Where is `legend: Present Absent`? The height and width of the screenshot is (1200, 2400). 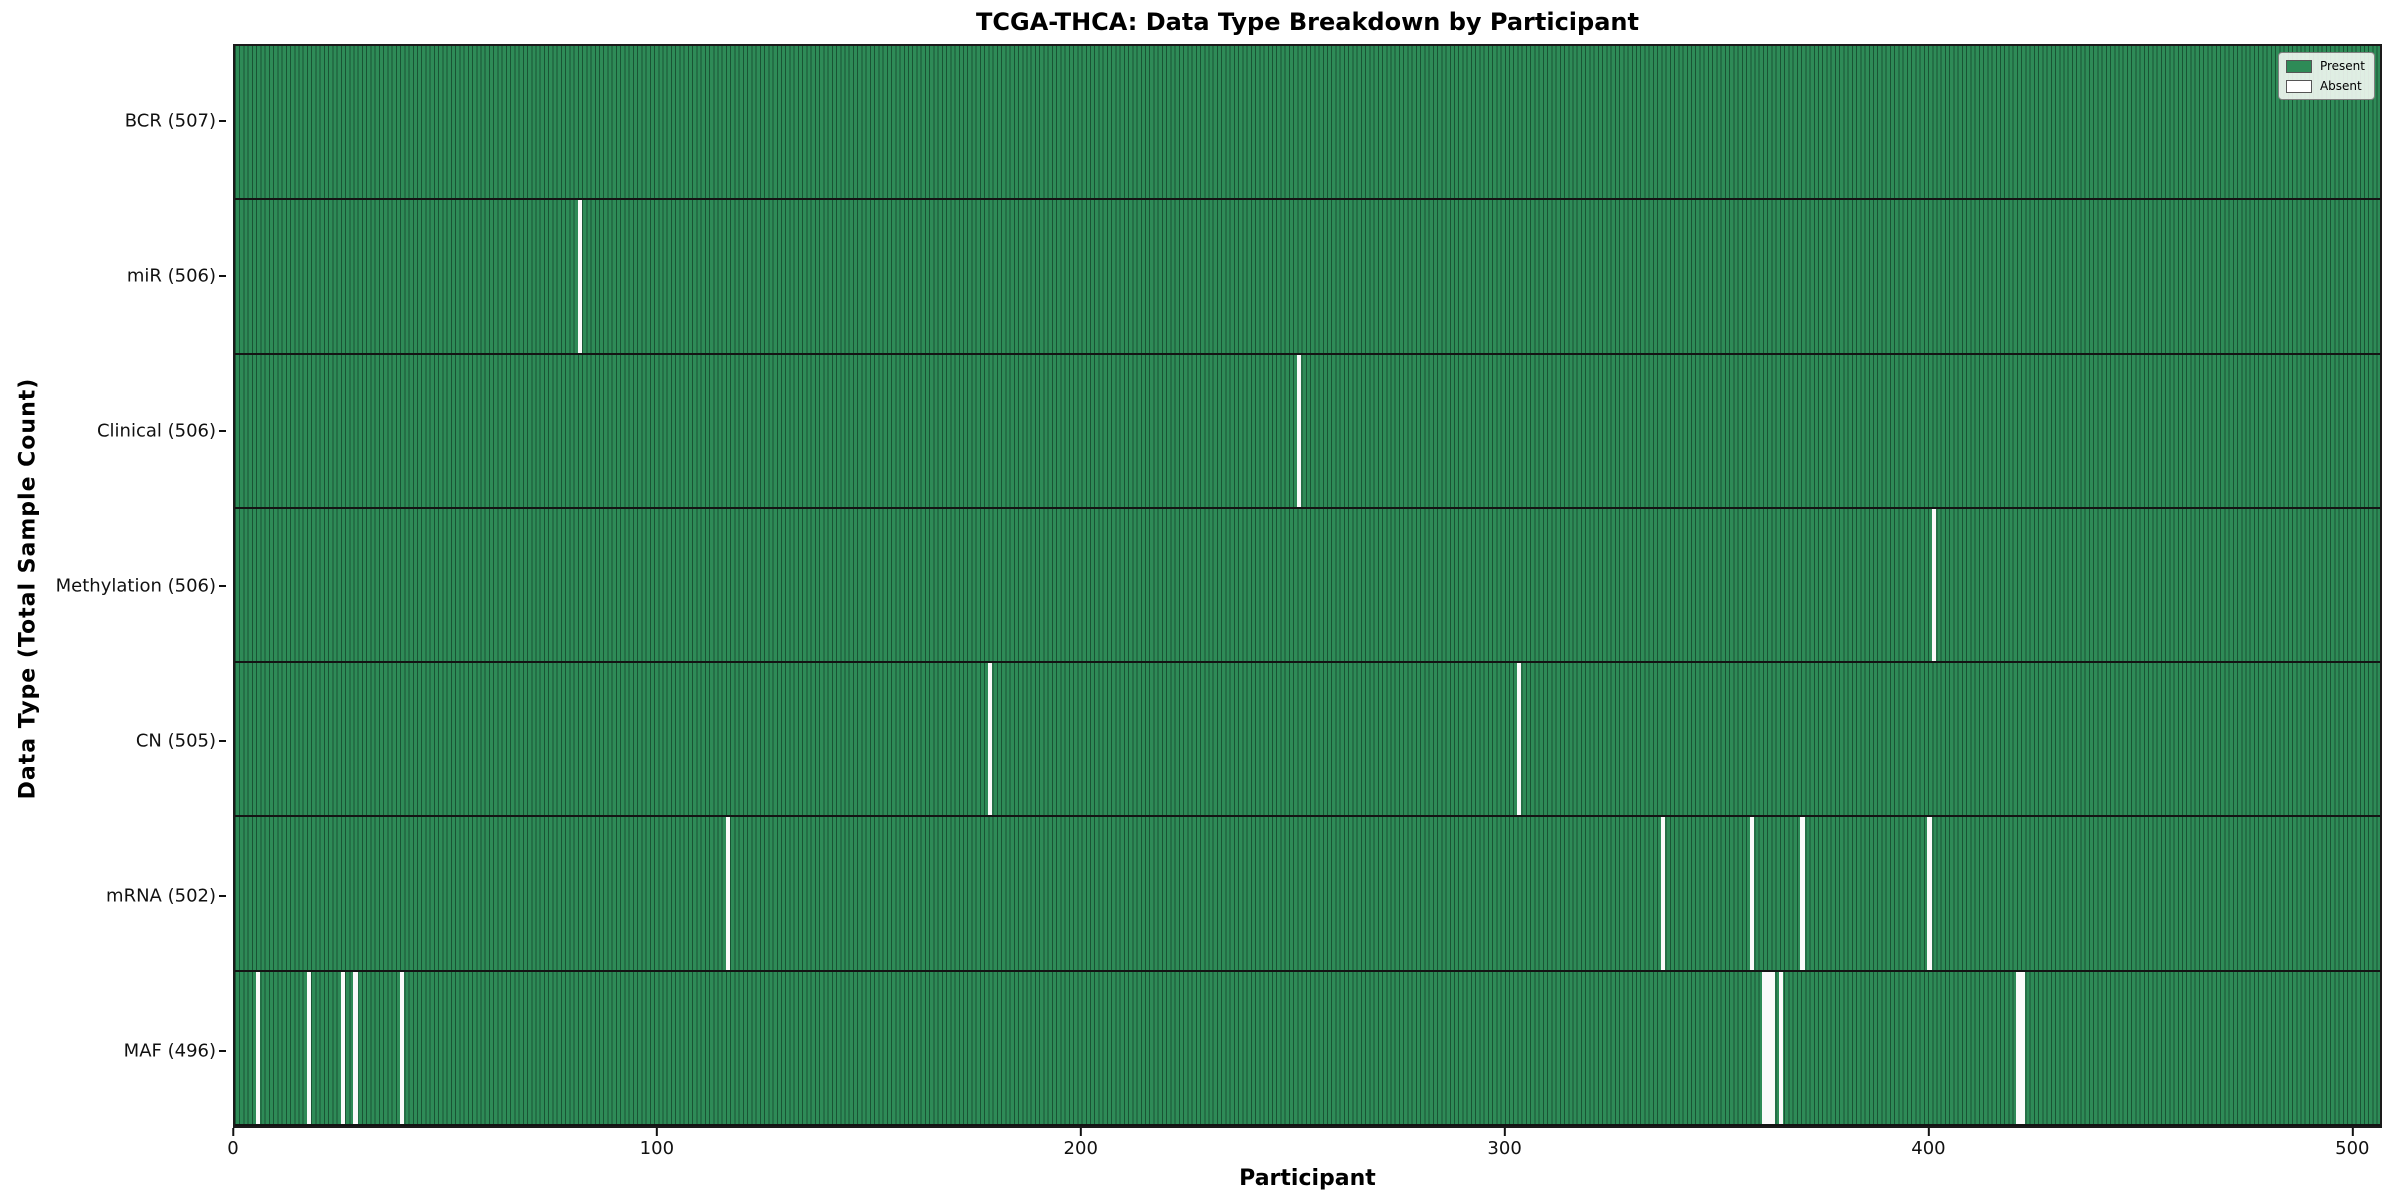
legend: Present Absent is located at coordinates (2326, 76).